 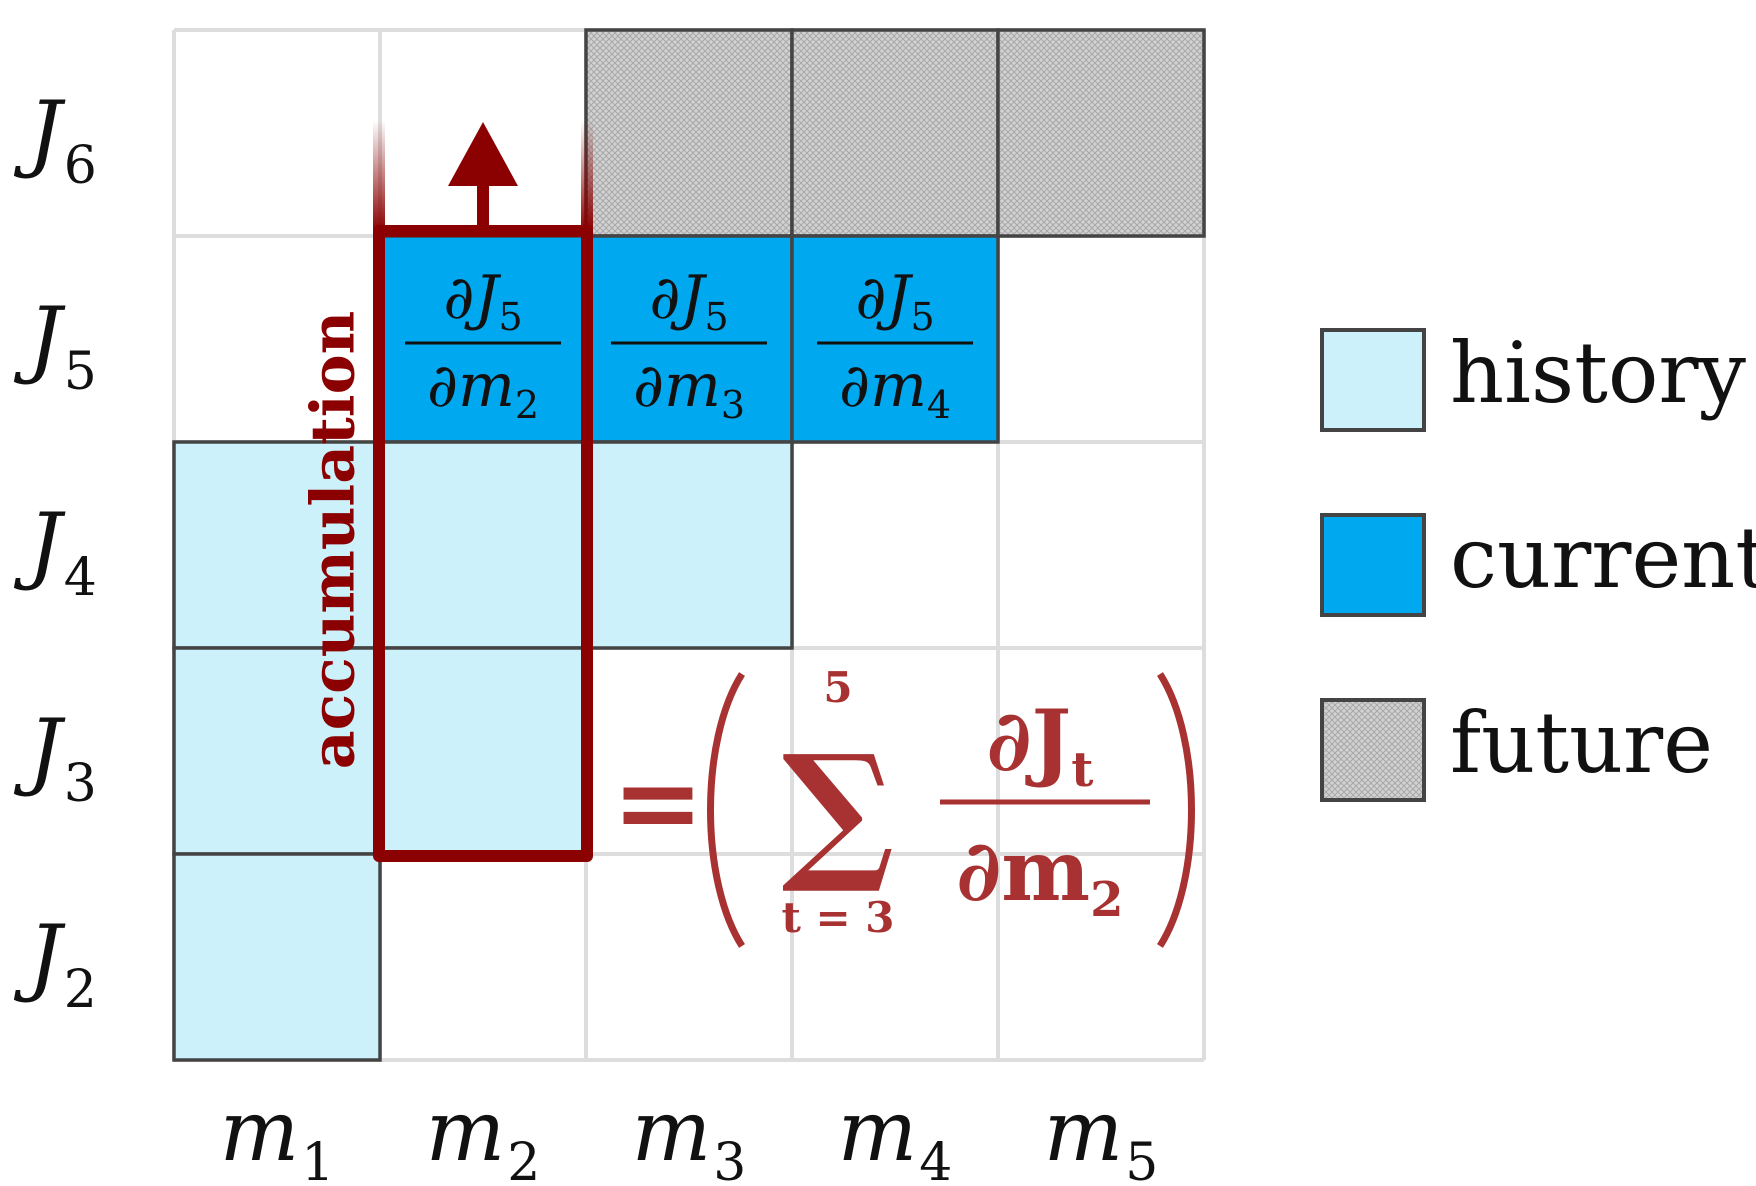 I want to click on formula: = 5 ∑ t = 3 ∂Jt ∂m2, so click(x=903, y=805).